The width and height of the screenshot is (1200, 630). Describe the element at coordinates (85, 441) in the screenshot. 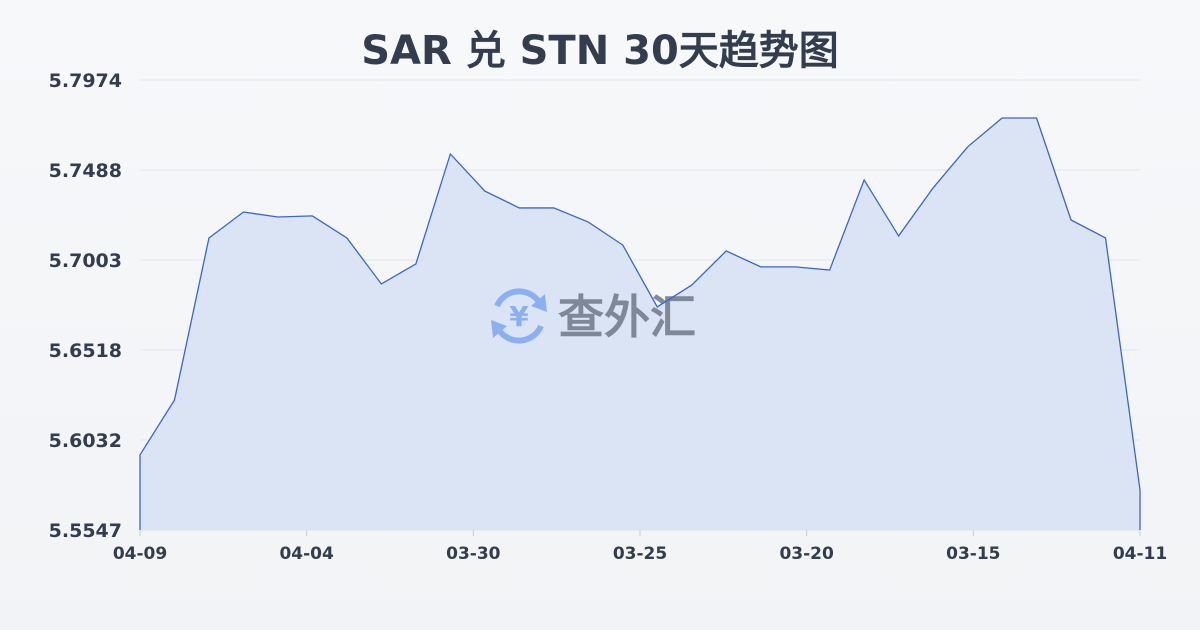

I see `y-tick-label: 5.6032` at that location.